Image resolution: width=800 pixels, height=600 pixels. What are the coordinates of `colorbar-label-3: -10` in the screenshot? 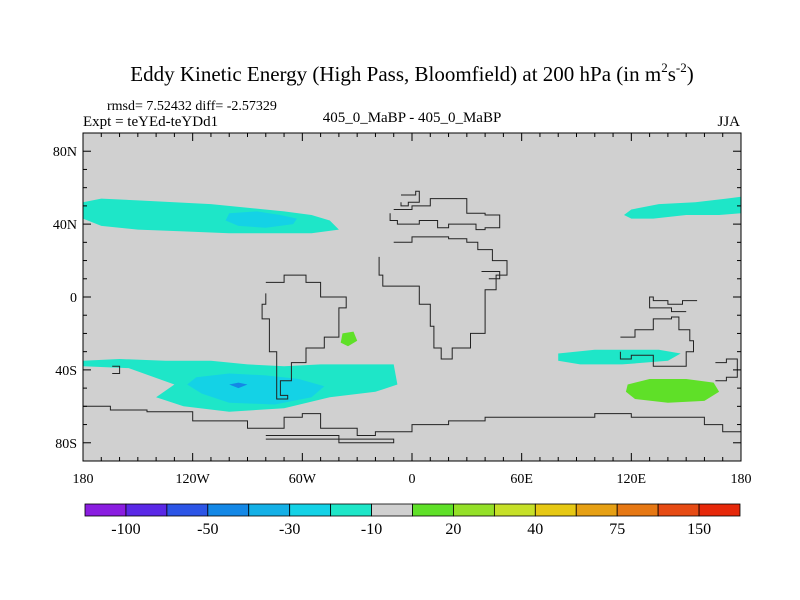 It's located at (371, 529).